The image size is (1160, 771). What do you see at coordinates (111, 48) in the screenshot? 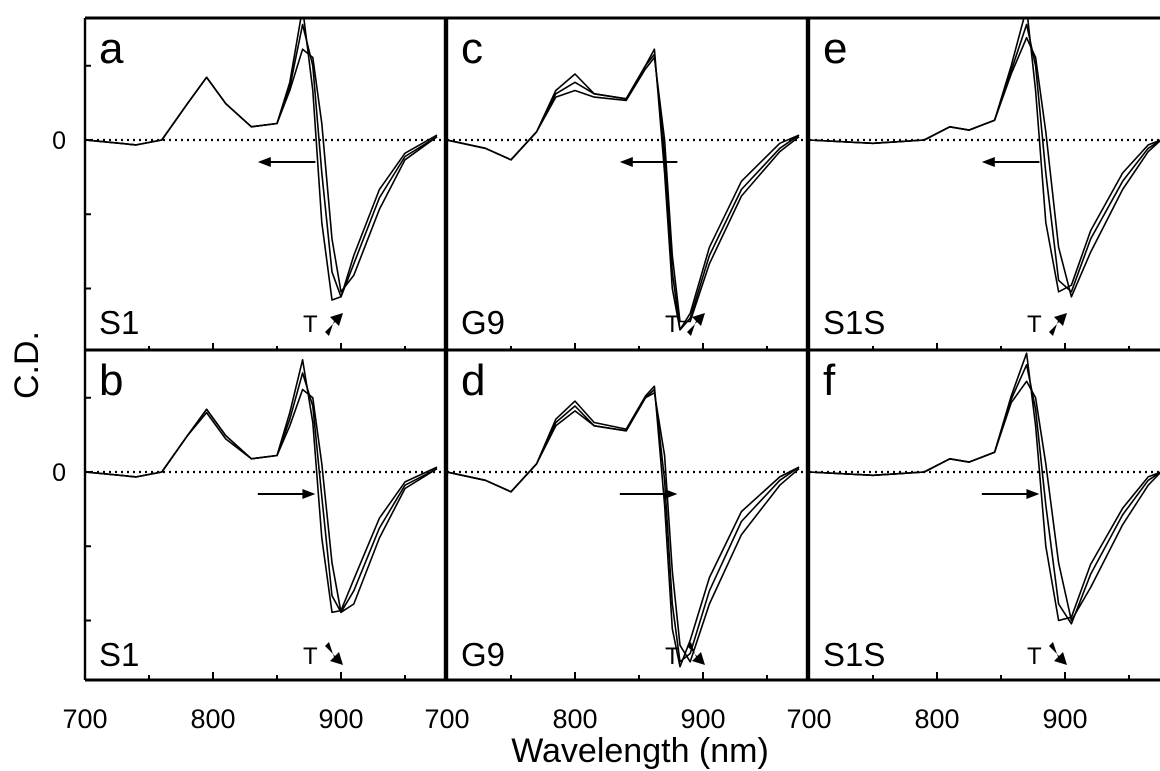
I see `panel-letter: a` at bounding box center [111, 48].